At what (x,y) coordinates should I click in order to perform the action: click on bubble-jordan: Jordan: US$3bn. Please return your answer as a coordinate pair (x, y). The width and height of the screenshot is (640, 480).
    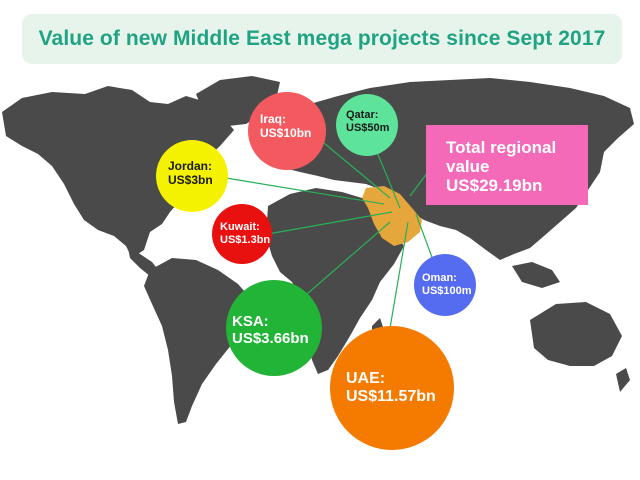
    Looking at the image, I should click on (192, 176).